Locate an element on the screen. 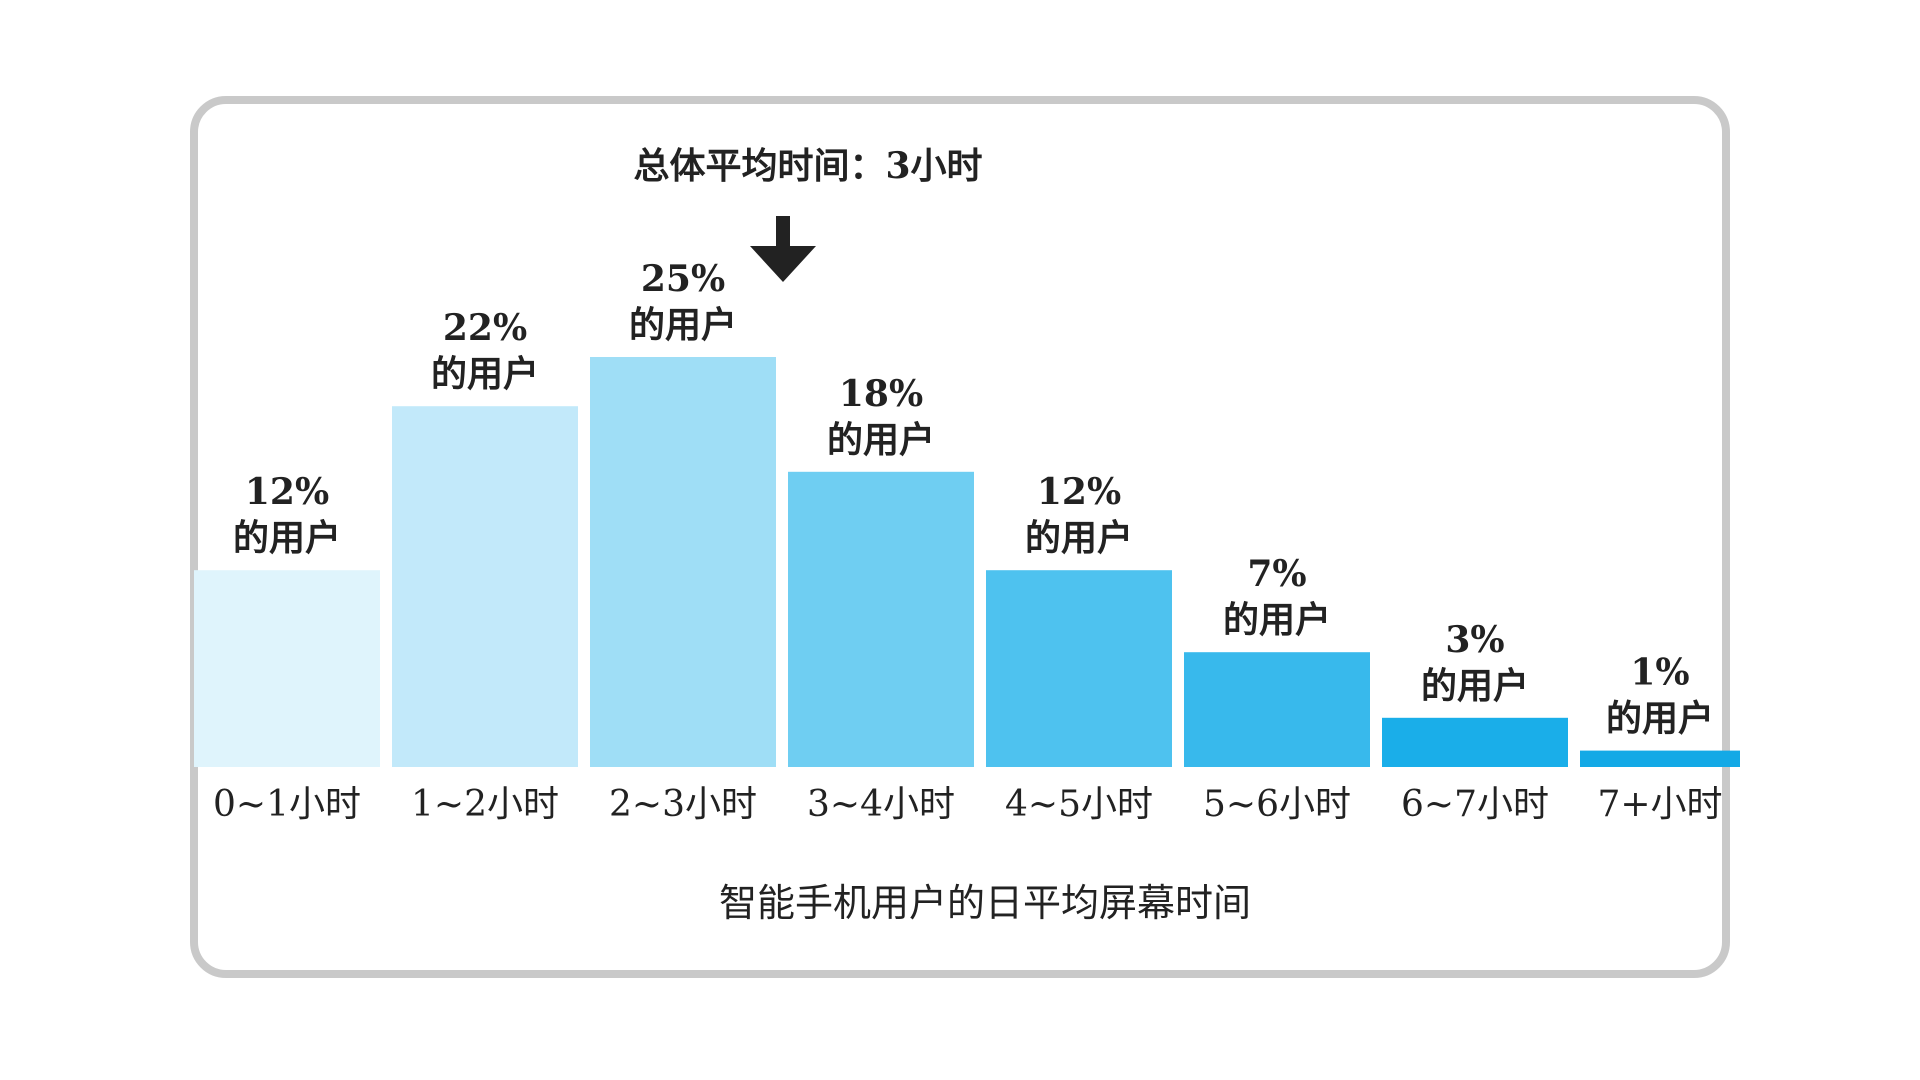  category-labels-group: 0~1小时 1~2小时 2~3小时 3~4小时 4~5小时 5~6小时 6~7小时 7+小时 is located at coordinates (968, 804).